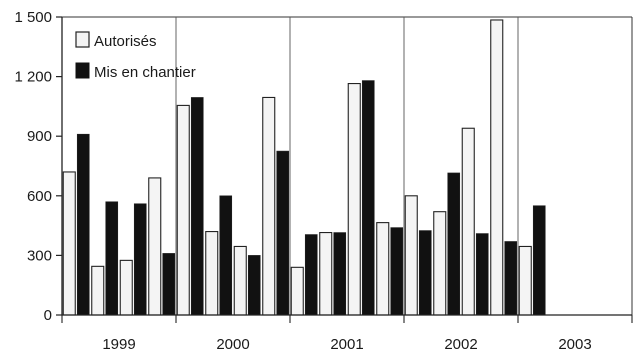  What do you see at coordinates (39, 255) in the screenshot?
I see `y-tick-label: 300` at bounding box center [39, 255].